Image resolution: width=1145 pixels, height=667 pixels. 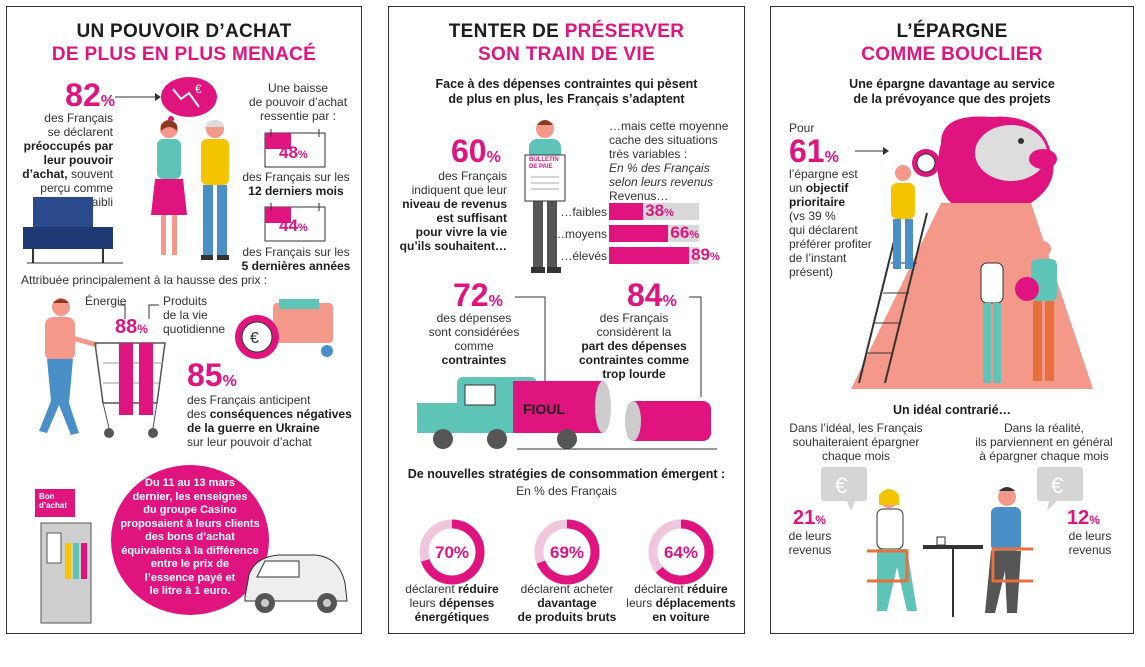 What do you see at coordinates (212, 375) in the screenshot?
I see `stat-85: 85%` at bounding box center [212, 375].